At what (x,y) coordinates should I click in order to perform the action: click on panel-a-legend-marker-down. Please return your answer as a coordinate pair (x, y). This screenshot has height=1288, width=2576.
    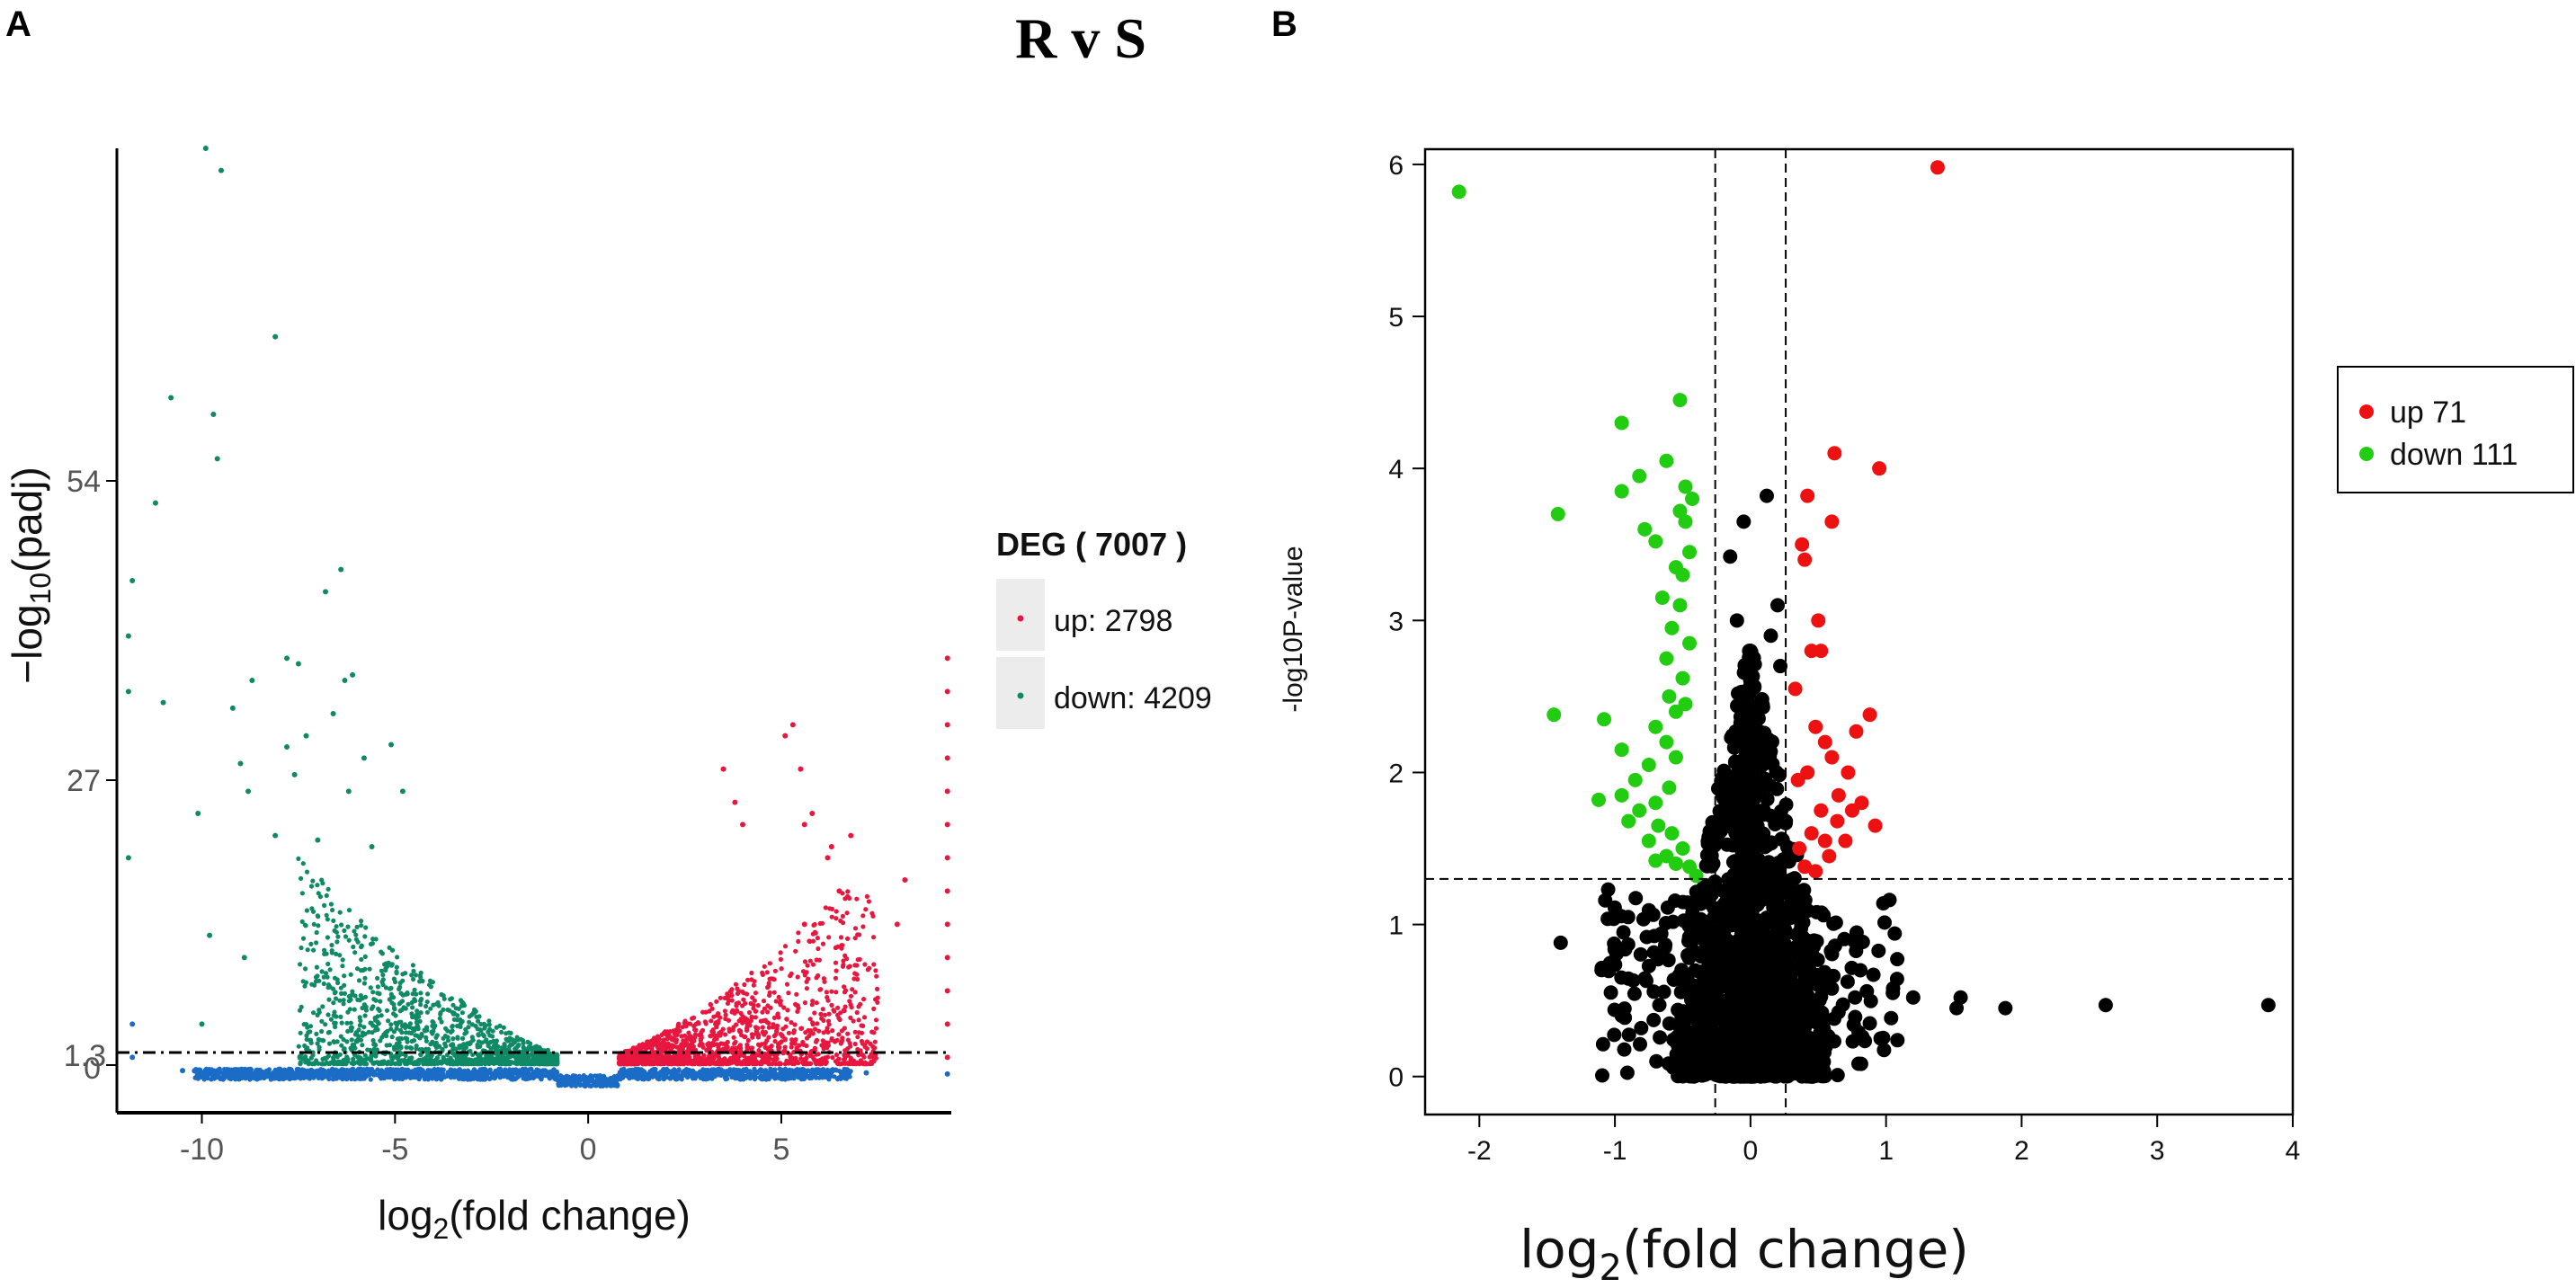
    Looking at the image, I should click on (1021, 695).